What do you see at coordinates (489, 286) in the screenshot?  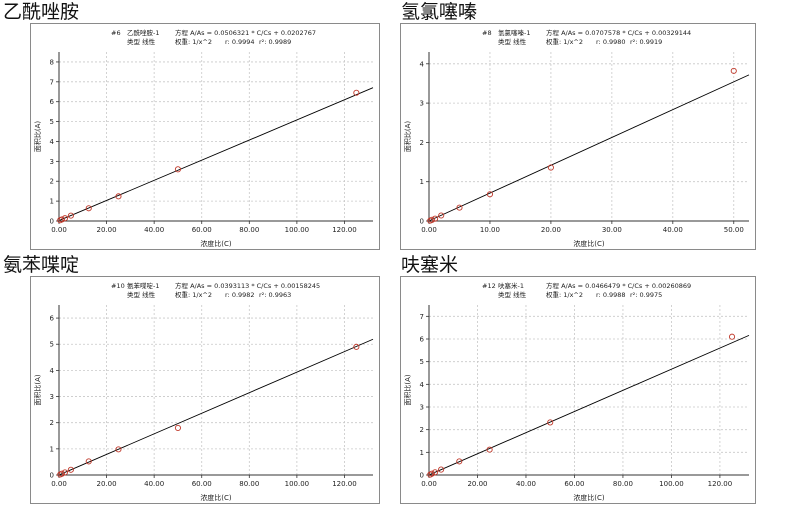 I see `compound-no: #12` at bounding box center [489, 286].